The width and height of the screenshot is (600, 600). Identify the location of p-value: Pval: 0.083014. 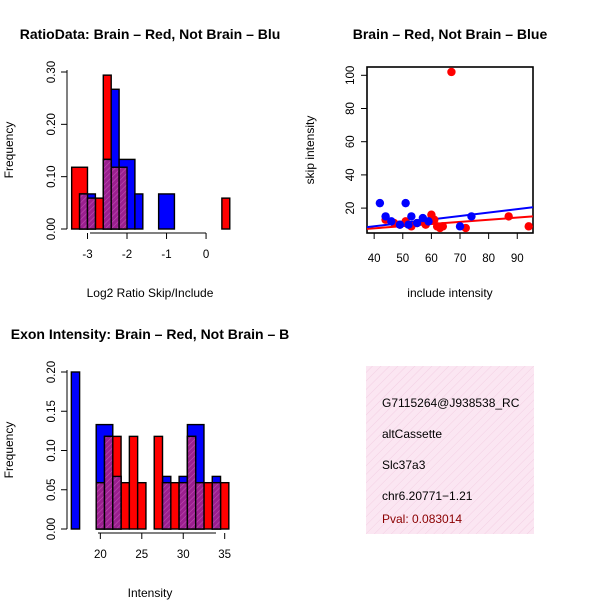
(422, 519).